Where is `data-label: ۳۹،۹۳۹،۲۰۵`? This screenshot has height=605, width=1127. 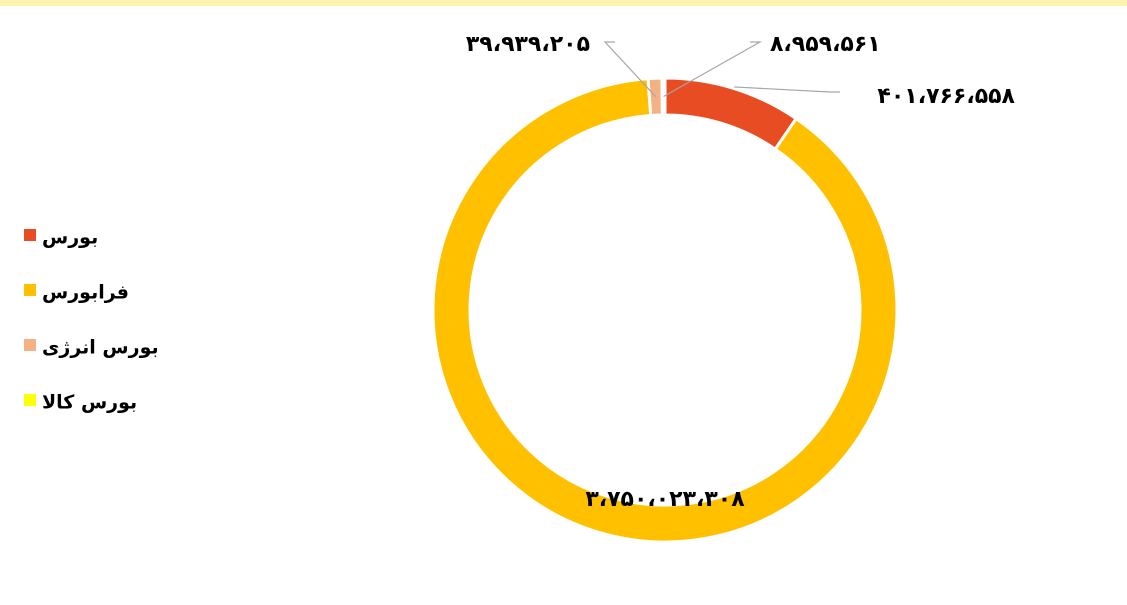
data-label: ۳۹،۹۳۹،۲۰۵ is located at coordinates (528, 44).